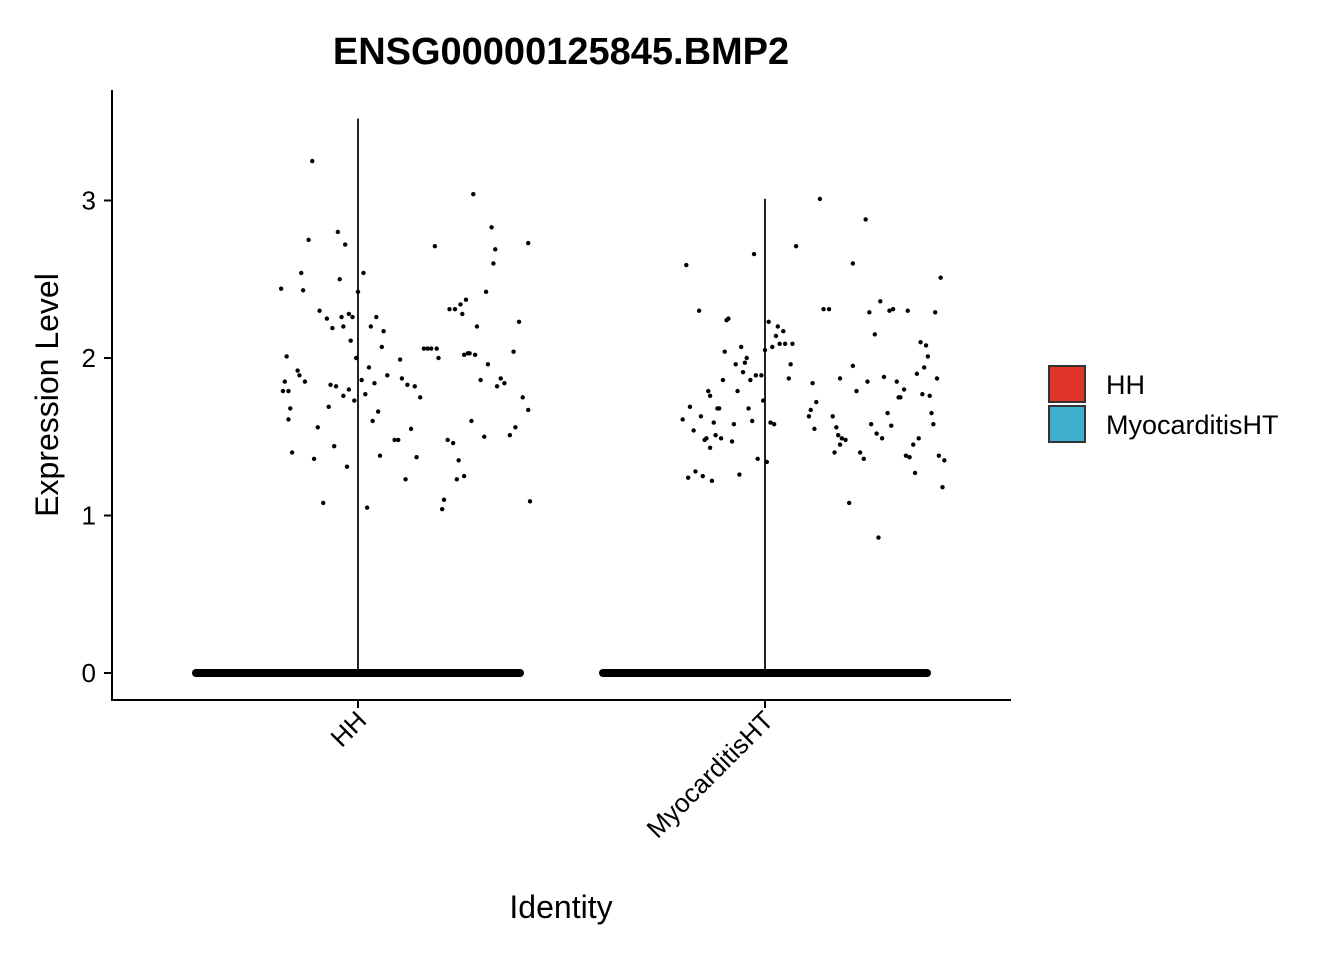  What do you see at coordinates (362, 397) in the screenshot?
I see `violin-HH` at bounding box center [362, 397].